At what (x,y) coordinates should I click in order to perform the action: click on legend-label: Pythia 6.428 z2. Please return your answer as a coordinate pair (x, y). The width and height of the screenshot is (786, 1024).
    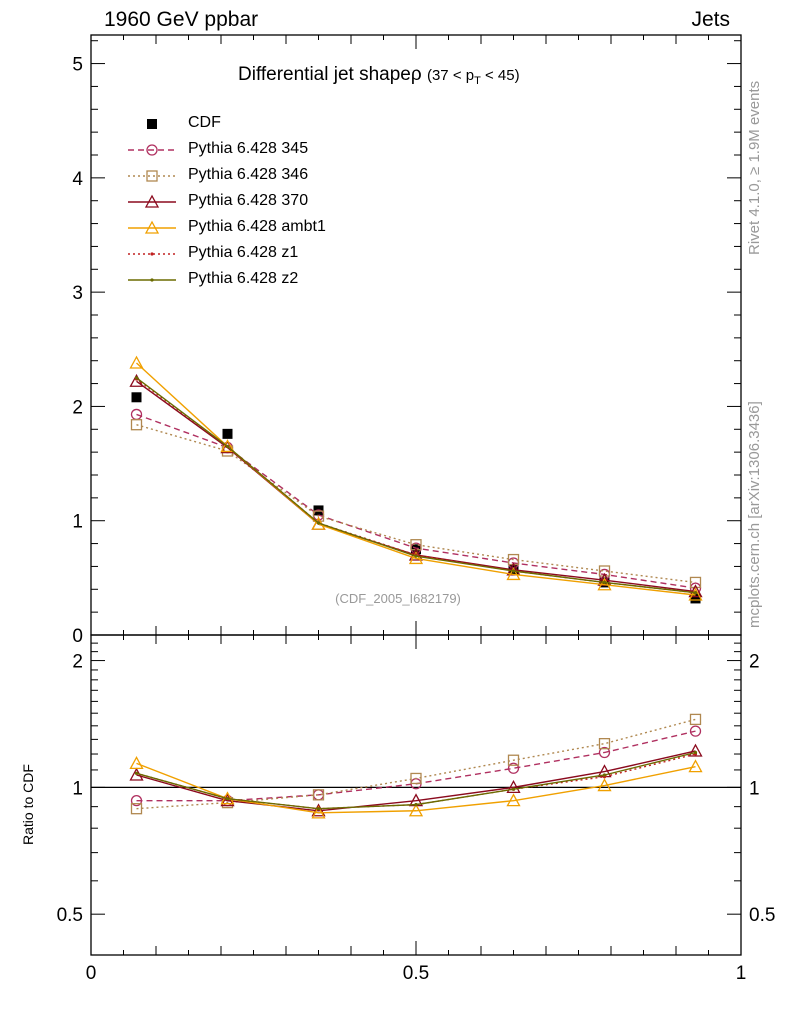
    Looking at the image, I should click on (243, 278).